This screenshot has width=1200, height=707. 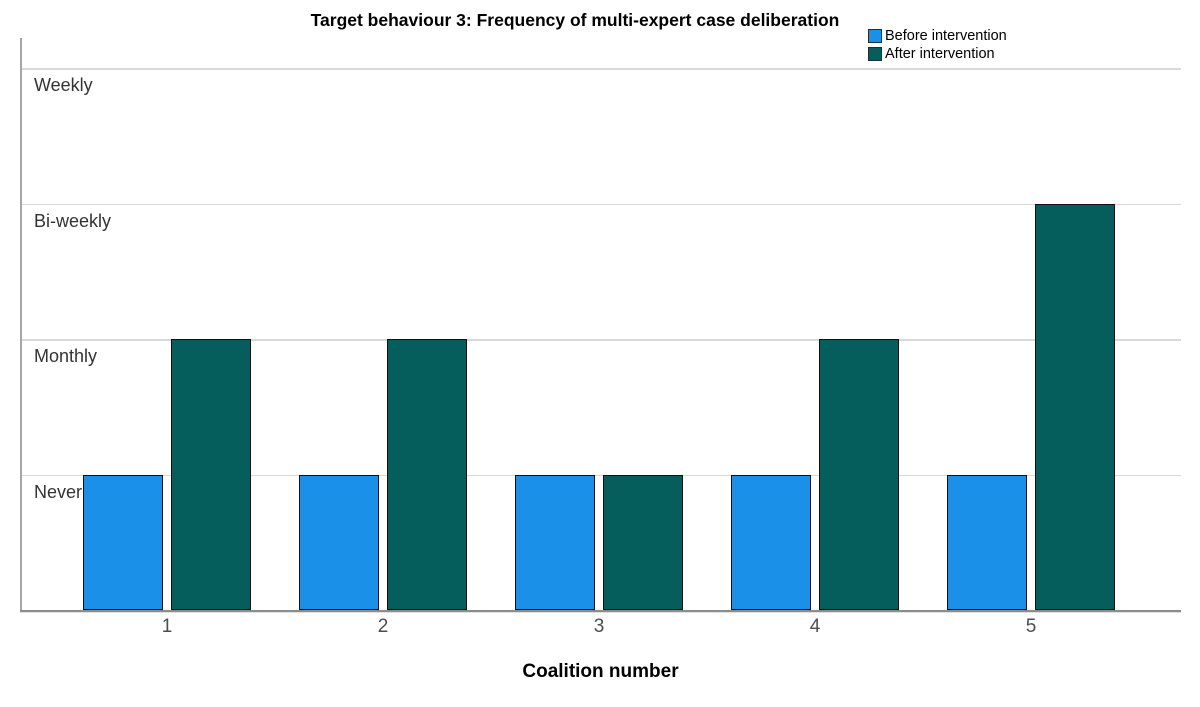 I want to click on y-category-label: Bi-weekly, so click(x=73, y=220).